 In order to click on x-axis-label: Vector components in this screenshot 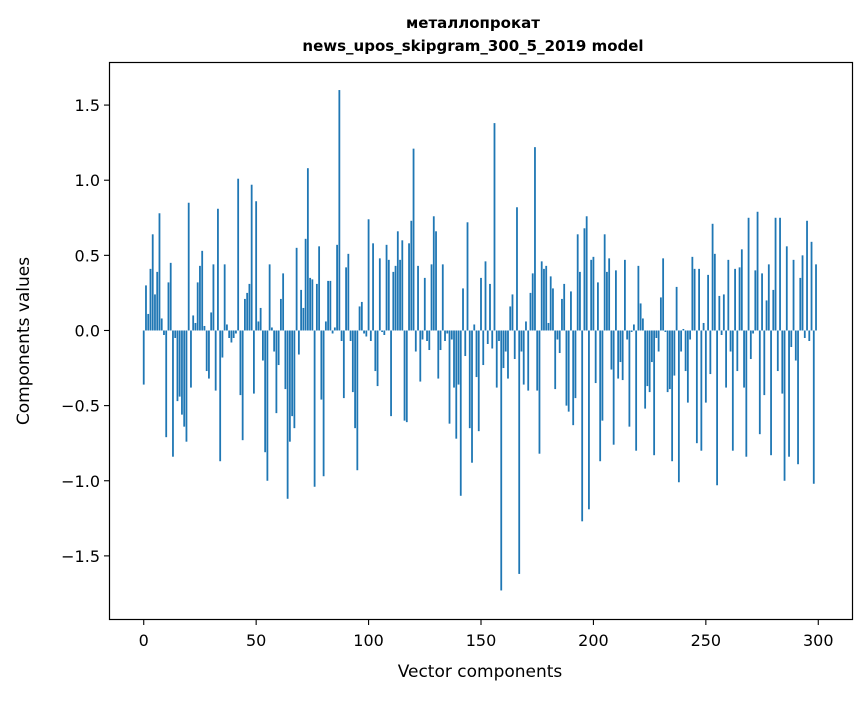, I will do `click(480, 672)`.